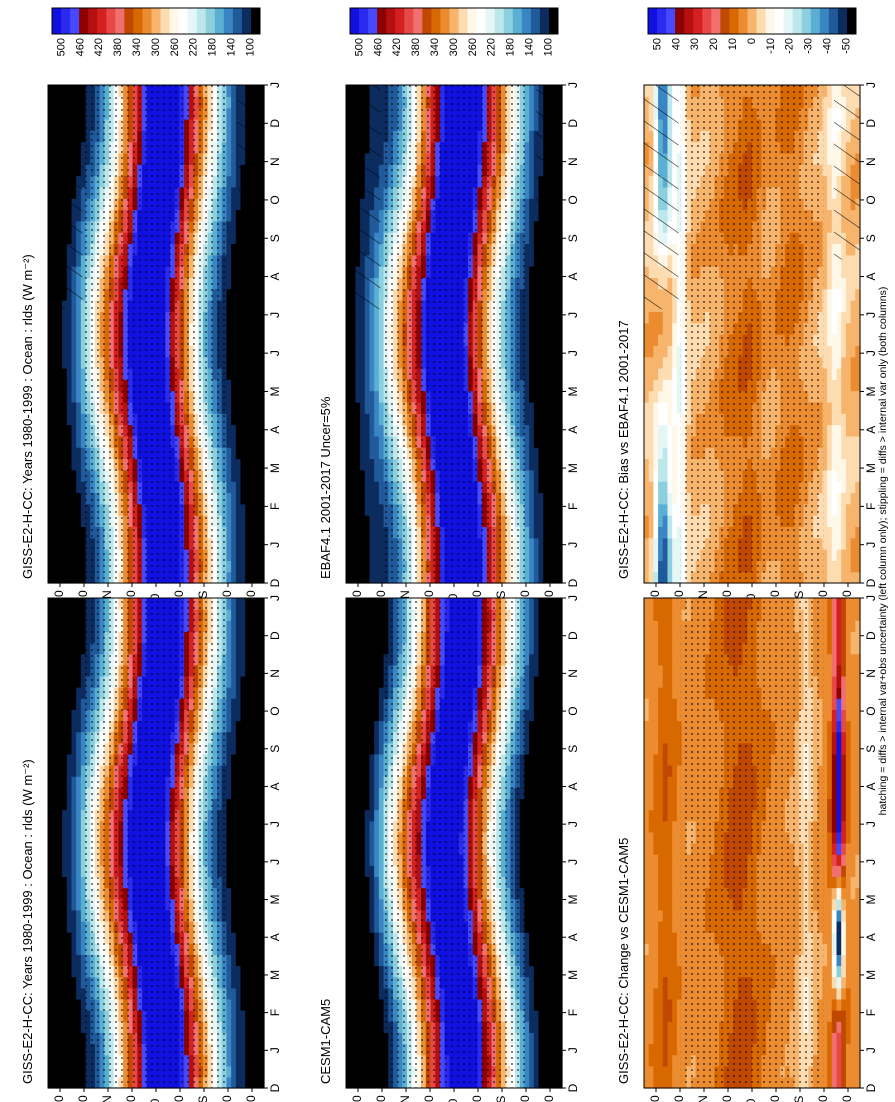 The image size is (895, 1102). What do you see at coordinates (165, 21) in the screenshot?
I see `colorbar-swatch` at bounding box center [165, 21].